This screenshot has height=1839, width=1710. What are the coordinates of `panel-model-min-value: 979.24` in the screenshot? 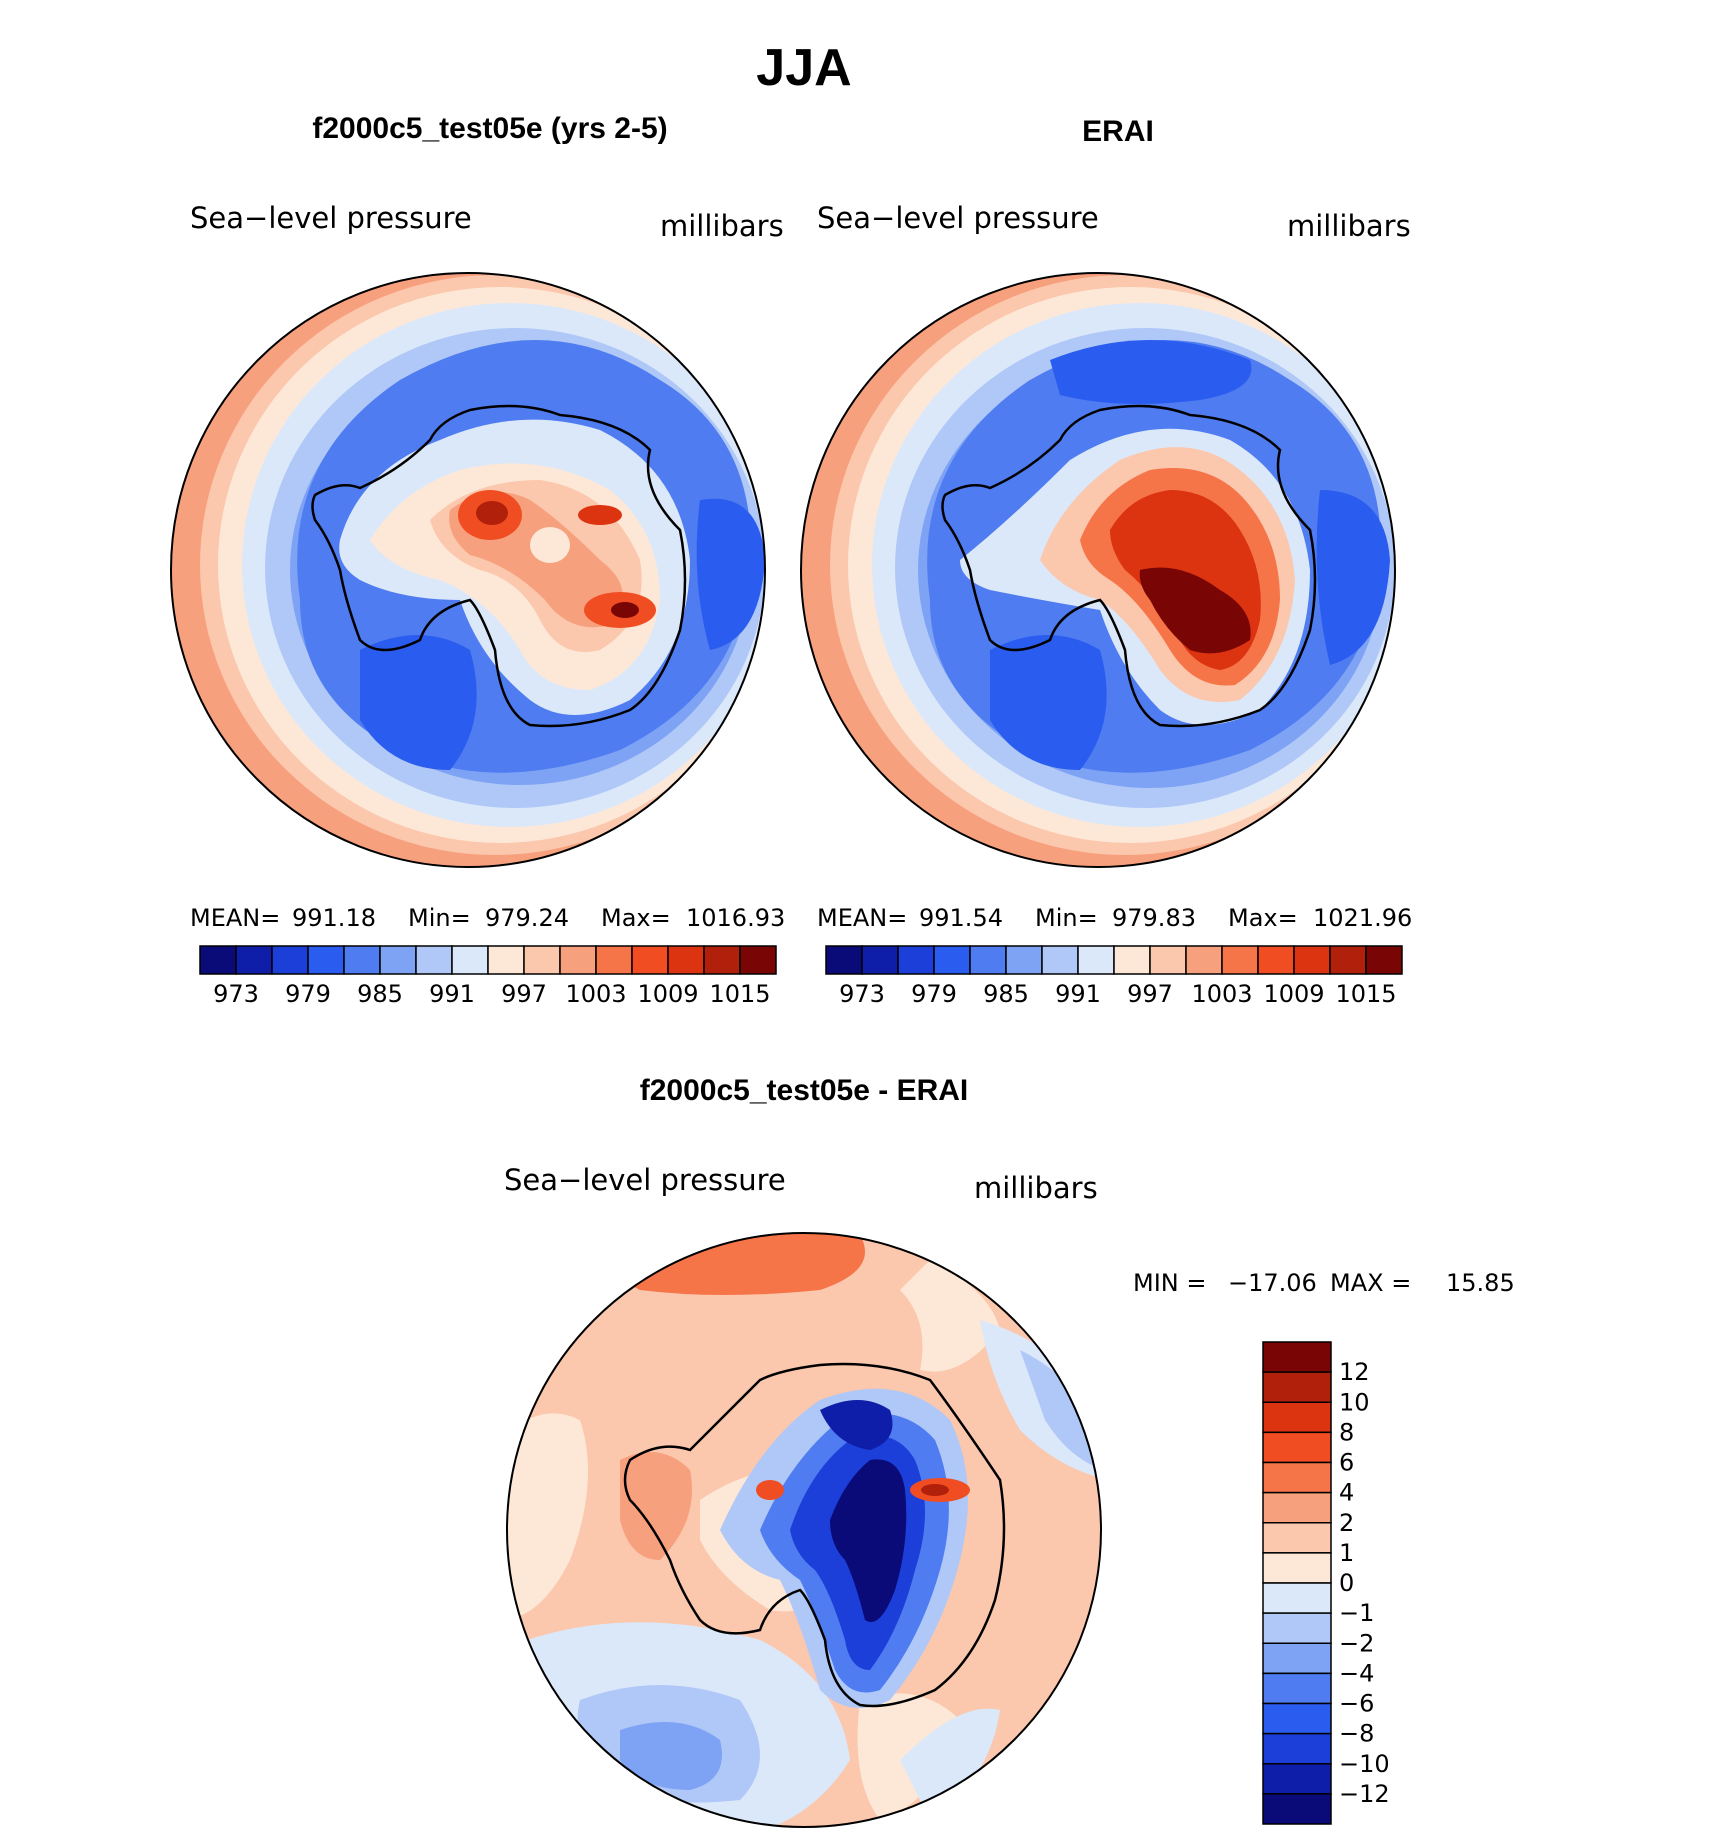 It's located at (527, 918).